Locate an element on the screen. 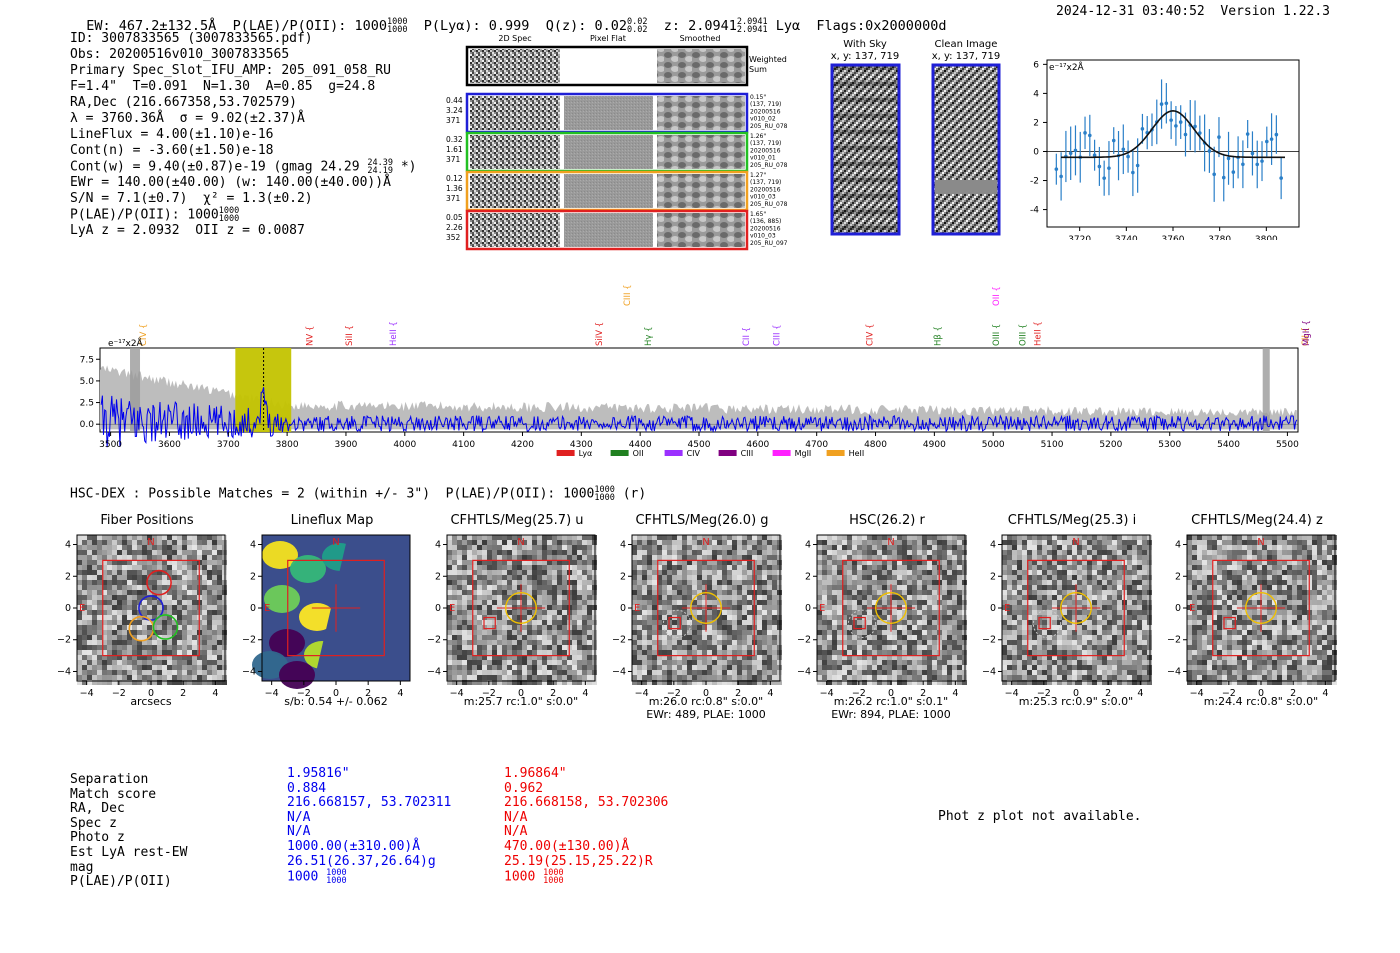 The height and width of the screenshot is (953, 1400). row-right-info: 205_RU_097 is located at coordinates (769, 243).